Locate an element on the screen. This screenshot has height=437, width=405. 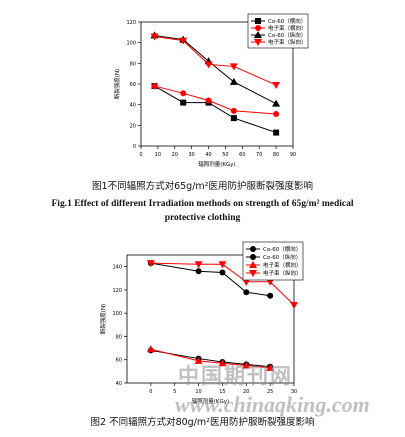
chart1-legend-label: Co-60（纵向） is located at coordinates (287, 35).